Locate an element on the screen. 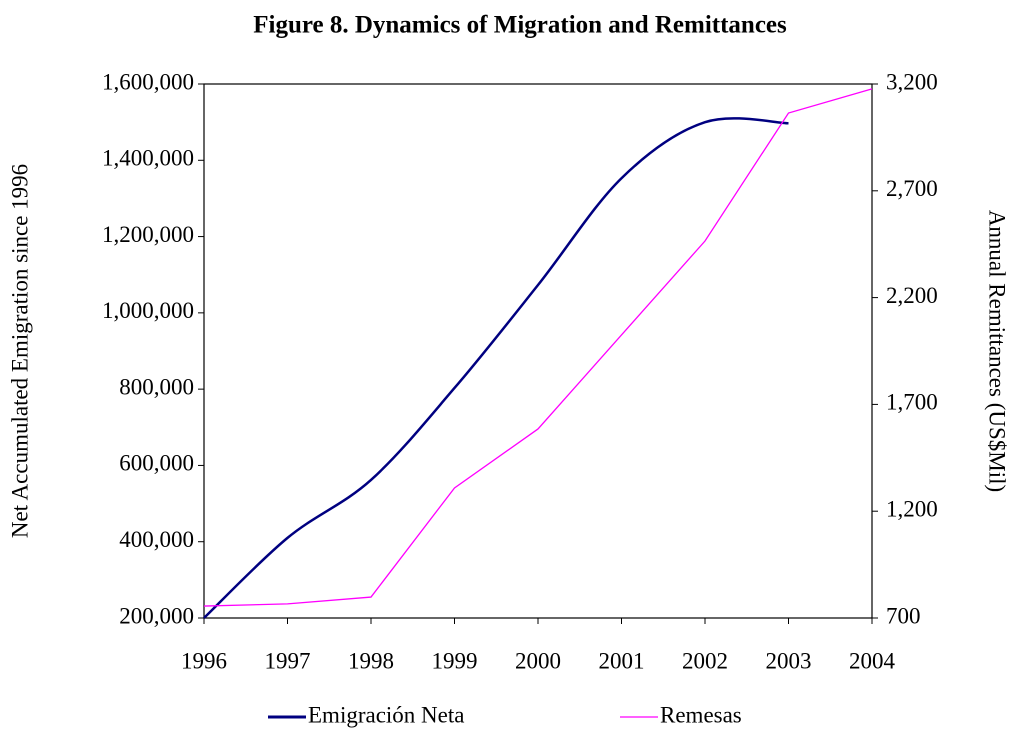 The image size is (1010, 742). x-tick-label: 1999 is located at coordinates (455, 660).